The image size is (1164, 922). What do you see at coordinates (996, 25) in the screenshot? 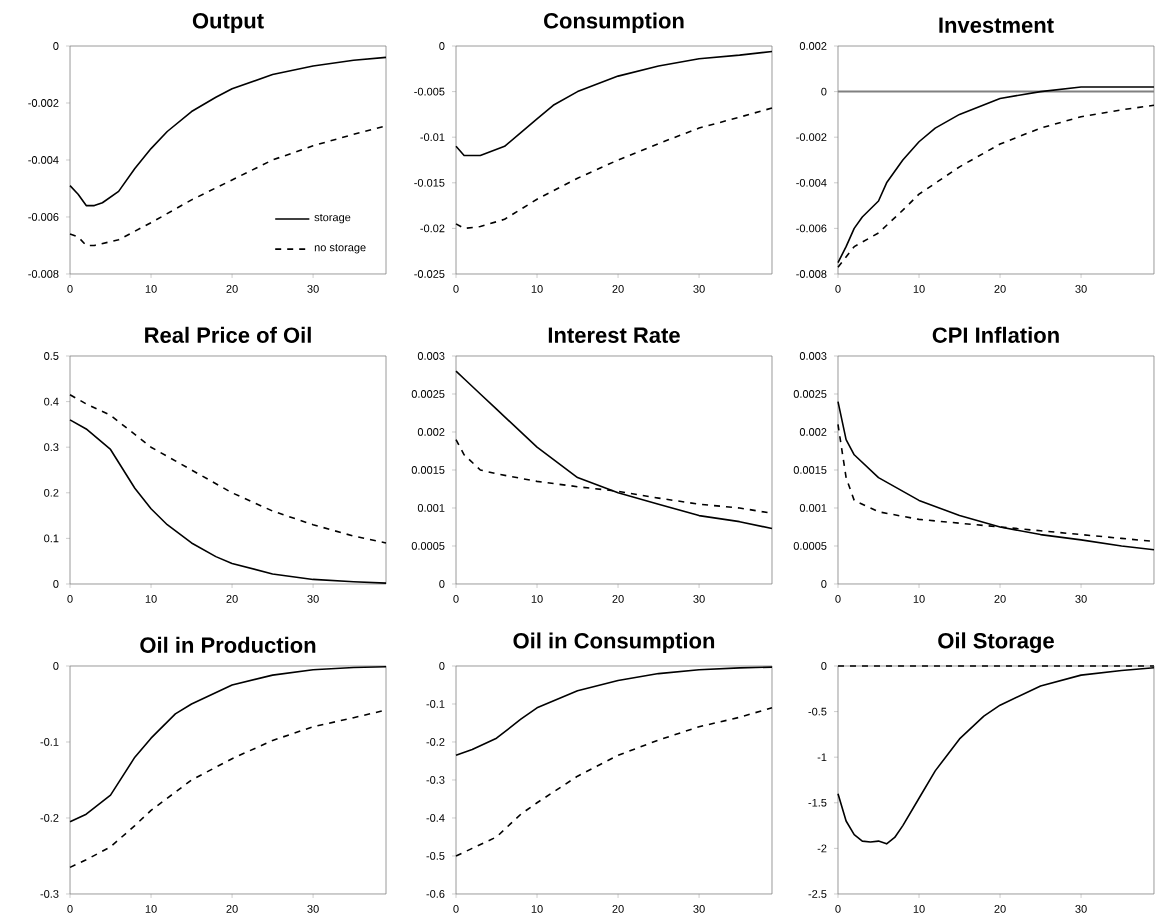
I see `chart-title: Investment` at bounding box center [996, 25].